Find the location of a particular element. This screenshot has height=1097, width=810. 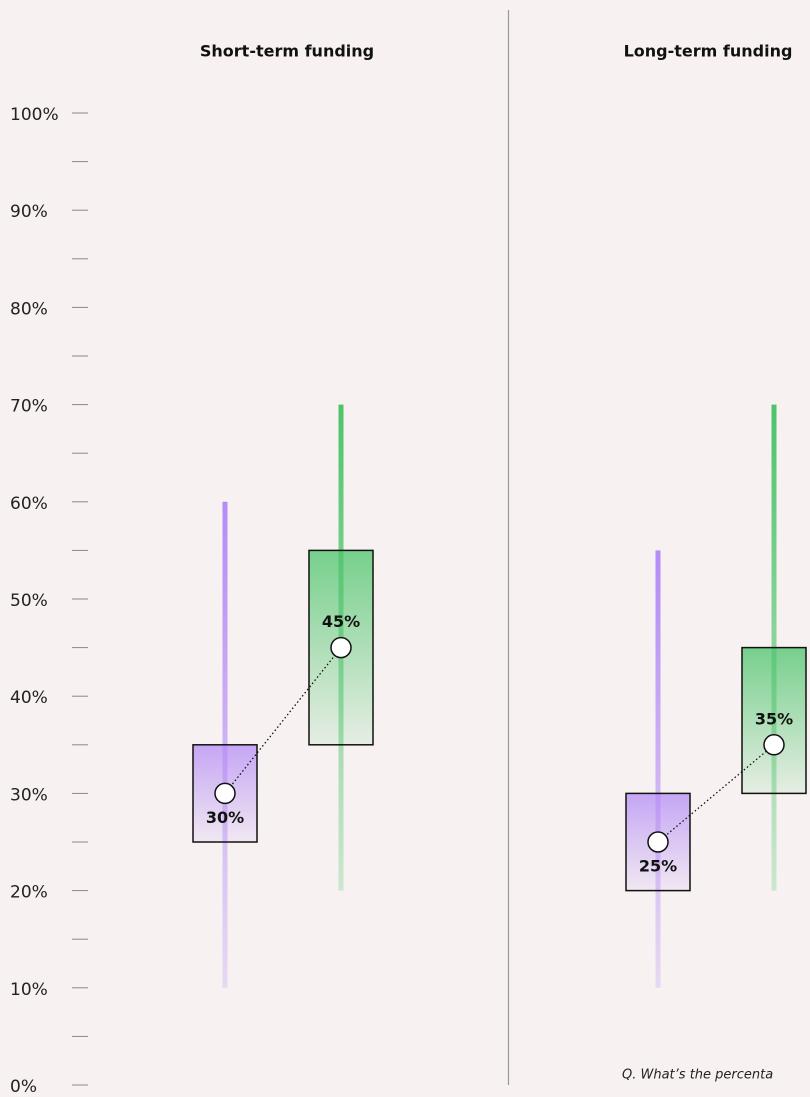

whisker is located at coordinates (658, 769).